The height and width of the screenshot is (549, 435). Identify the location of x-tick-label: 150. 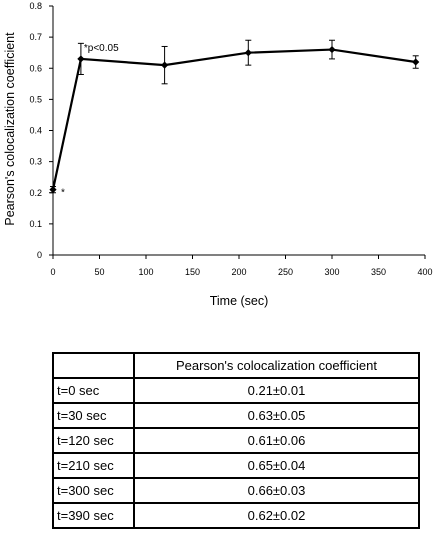
(192, 272).